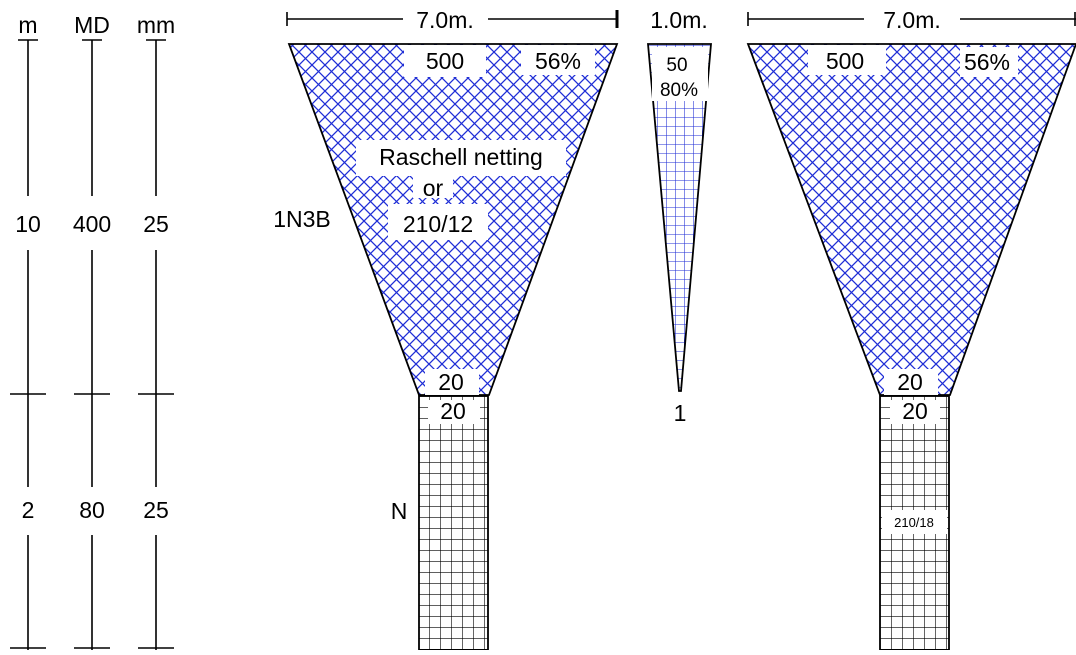 The width and height of the screenshot is (1076, 655). I want to click on right-bottom-meshes: 20, so click(910, 382).